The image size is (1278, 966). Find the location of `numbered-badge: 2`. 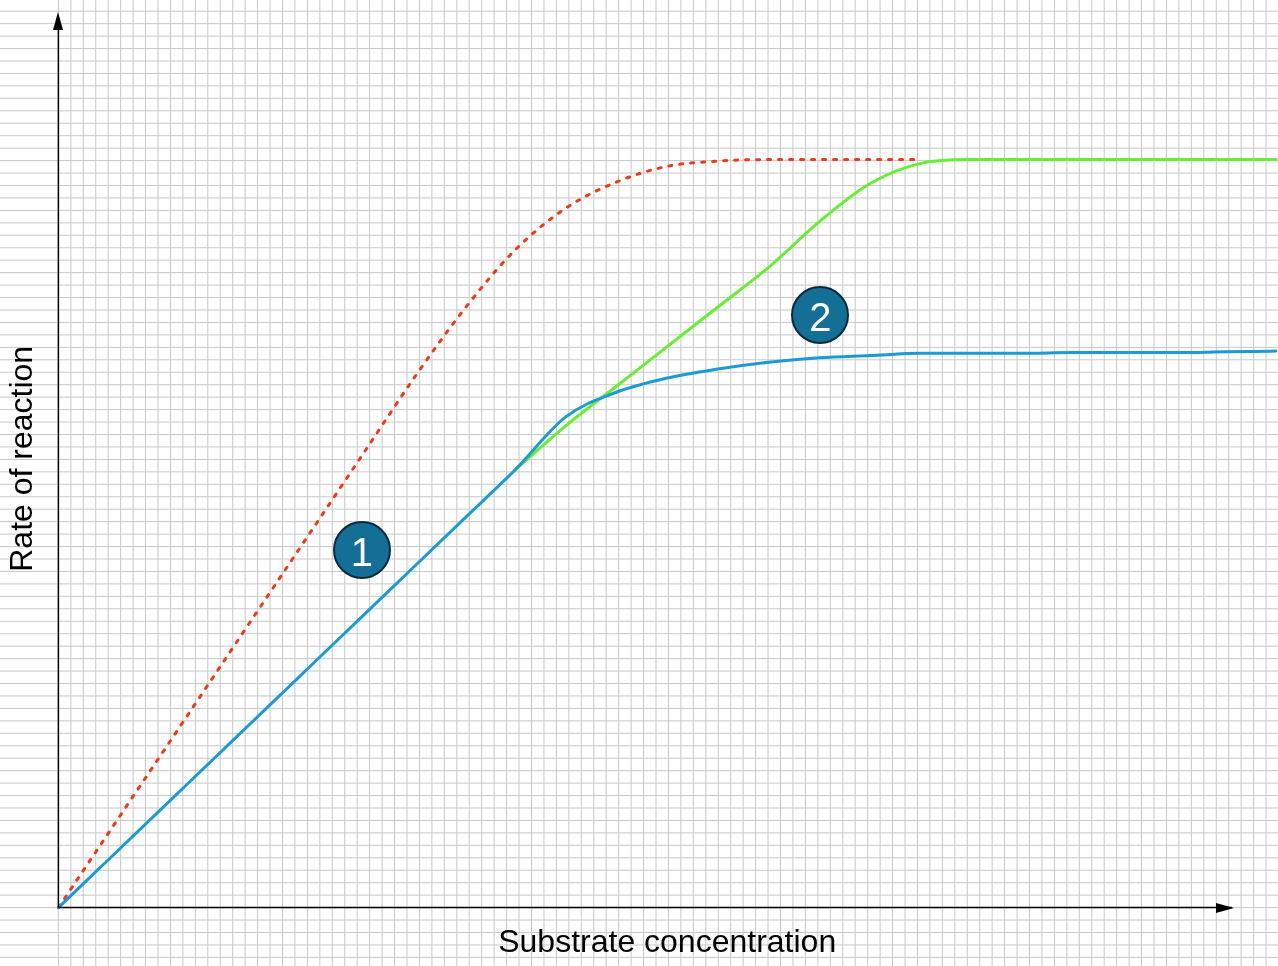

numbered-badge: 2 is located at coordinates (820, 314).